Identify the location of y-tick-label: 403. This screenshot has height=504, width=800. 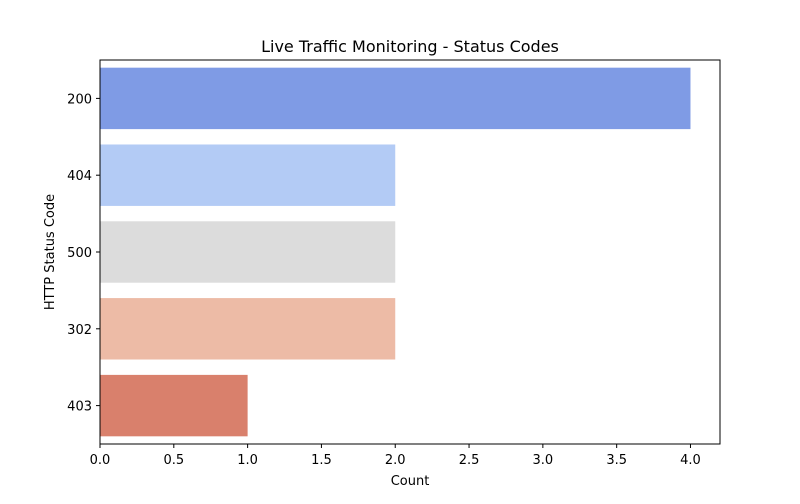
(79, 407).